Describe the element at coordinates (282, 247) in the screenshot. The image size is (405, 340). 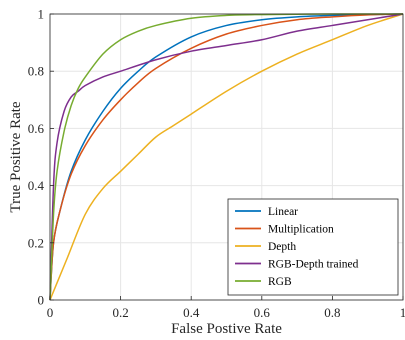
I see `legend-label: Depth` at that location.